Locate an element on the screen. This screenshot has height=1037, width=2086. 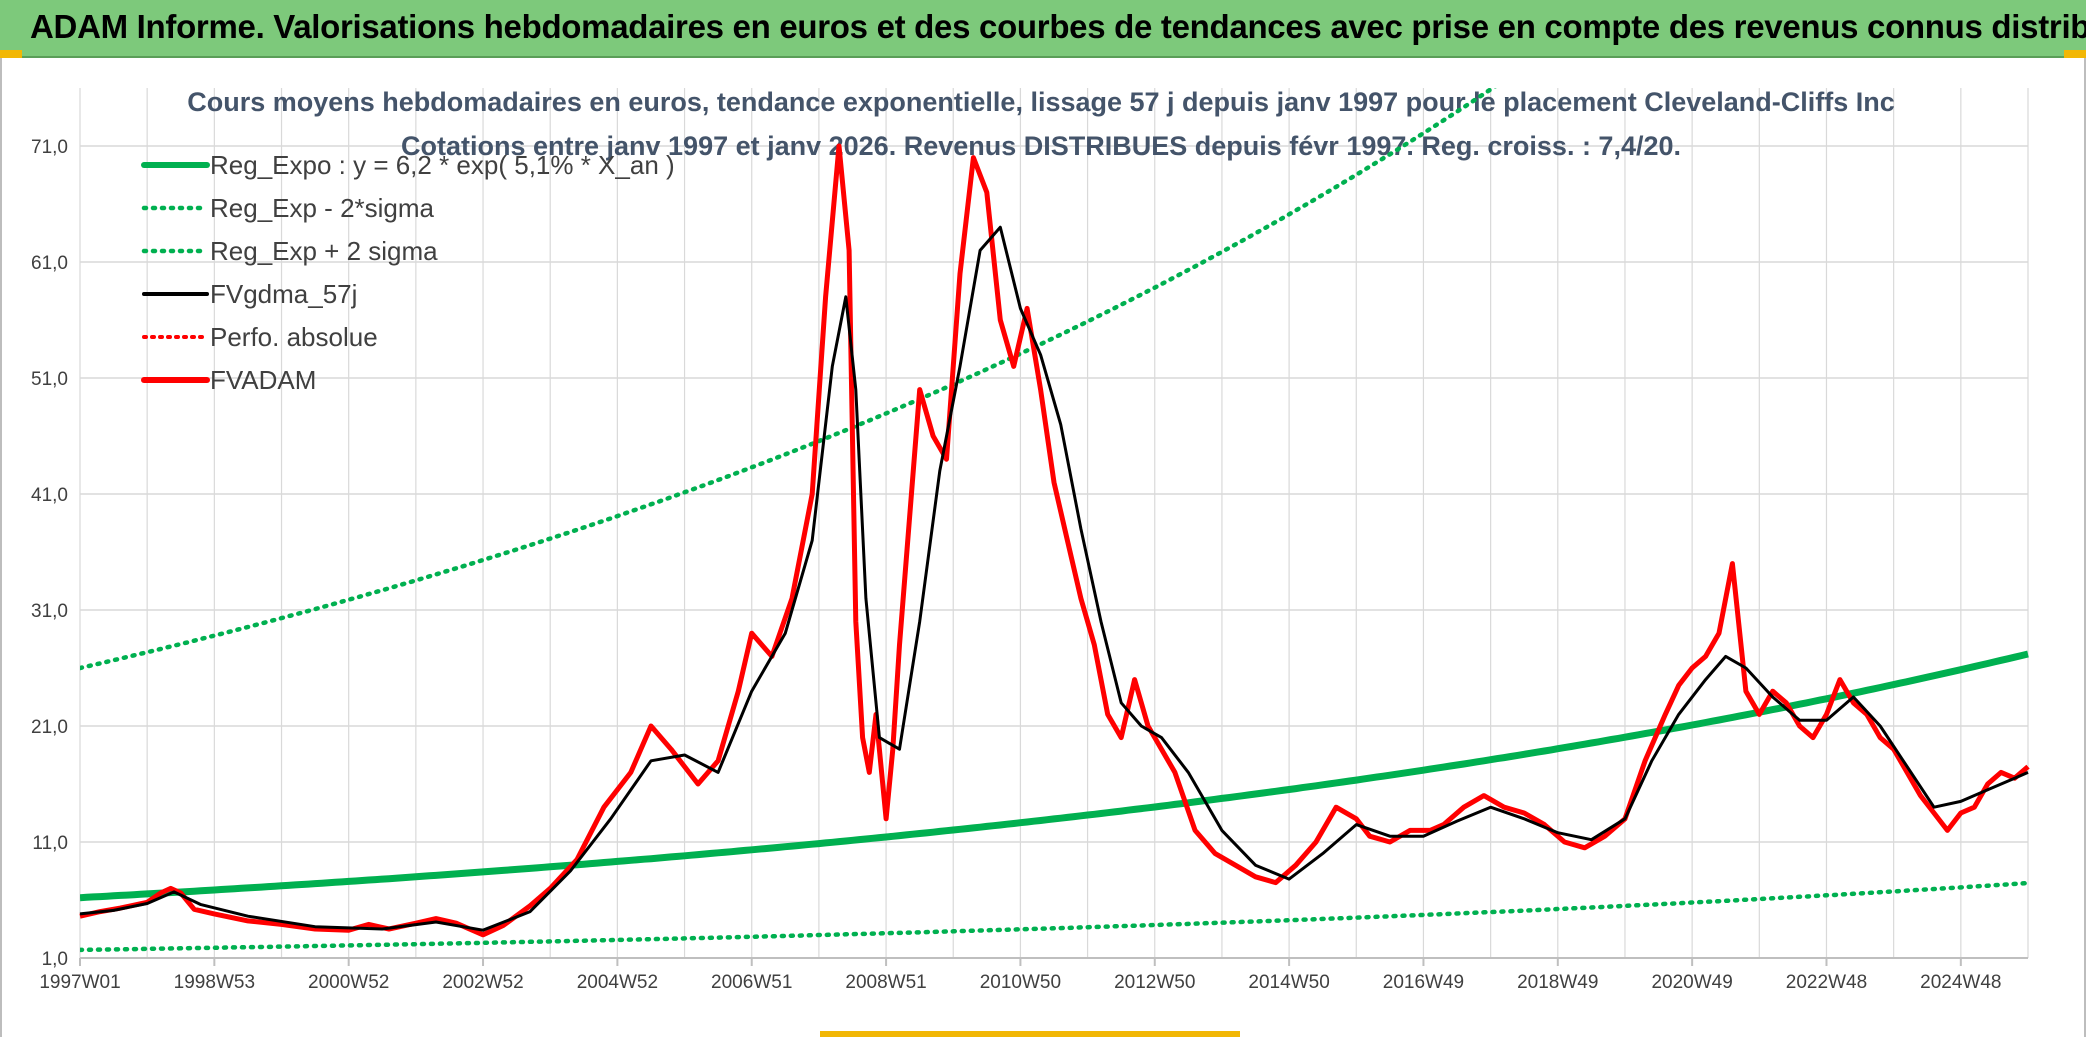
y-tick-label: 1,0 is located at coordinates (55, 959).